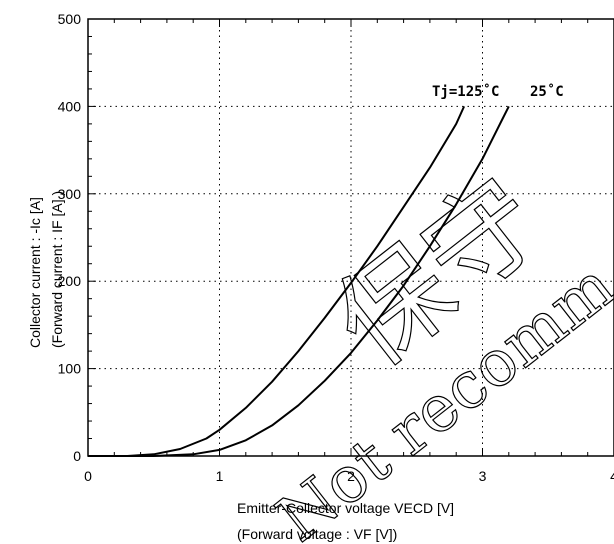 This screenshot has height=544, width=614. What do you see at coordinates (70, 281) in the screenshot?
I see `y-tick-label: 200` at bounding box center [70, 281].